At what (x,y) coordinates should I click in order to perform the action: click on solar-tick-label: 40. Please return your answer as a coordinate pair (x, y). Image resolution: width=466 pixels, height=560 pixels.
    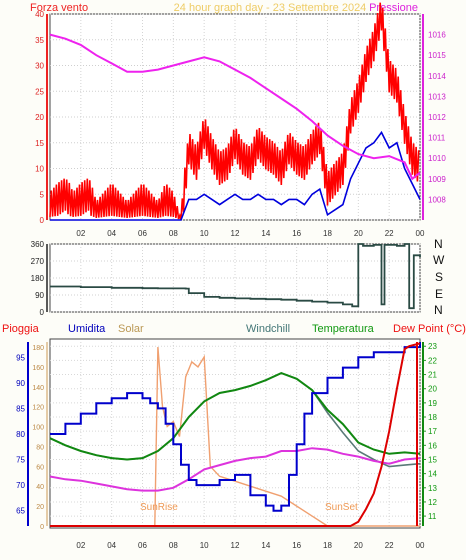
    Looking at the image, I should click on (40, 487).